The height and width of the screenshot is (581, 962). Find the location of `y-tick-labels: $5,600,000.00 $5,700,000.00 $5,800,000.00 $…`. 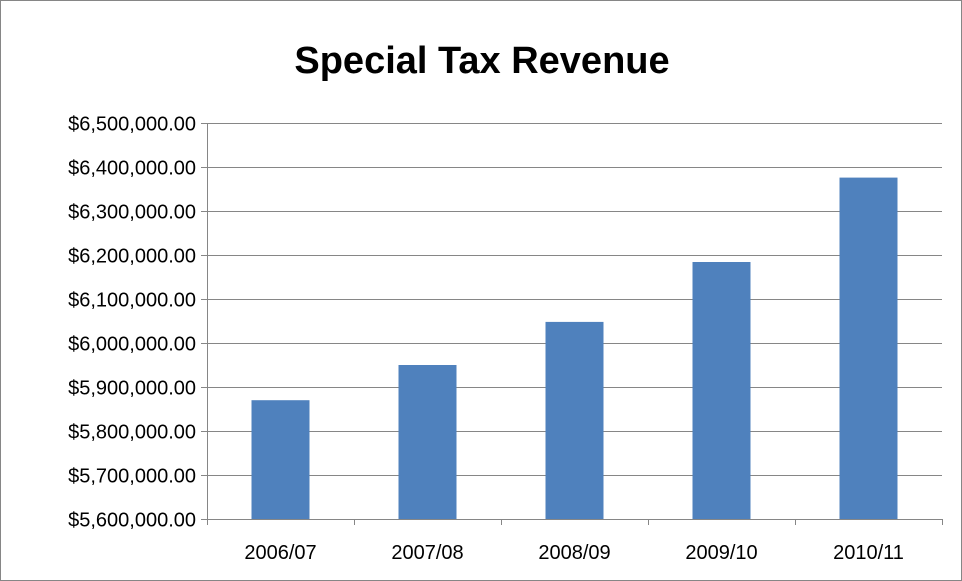

y-tick-labels: $5,600,000.00 $5,700,000.00 $5,800,000.00 $… is located at coordinates (132, 323).